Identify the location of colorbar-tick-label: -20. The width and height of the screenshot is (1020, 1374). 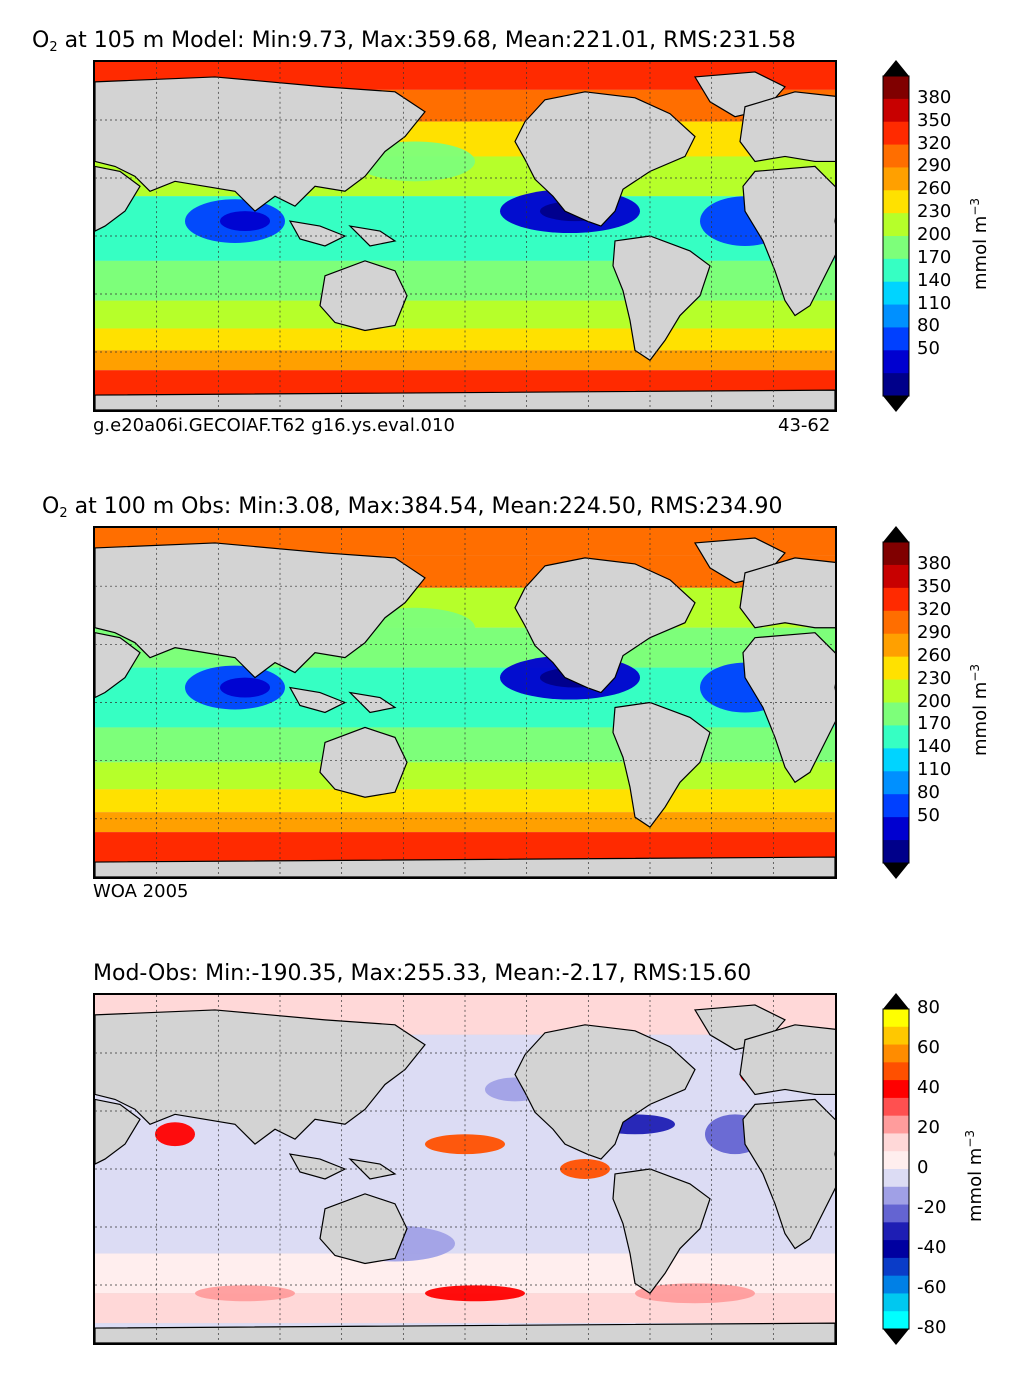
(932, 1207).